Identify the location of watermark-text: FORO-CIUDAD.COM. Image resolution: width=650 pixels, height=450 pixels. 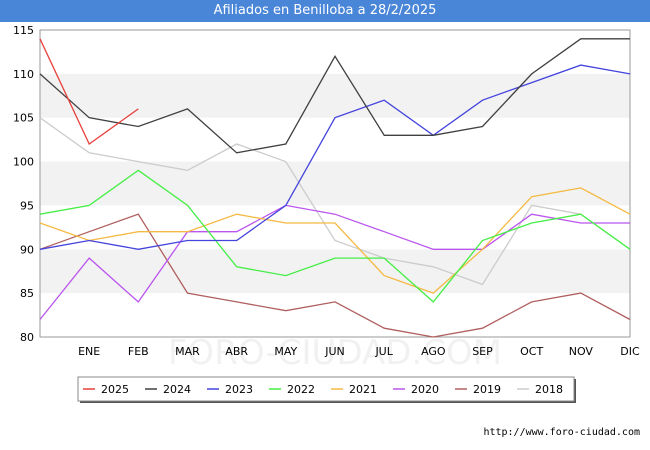
(335, 353).